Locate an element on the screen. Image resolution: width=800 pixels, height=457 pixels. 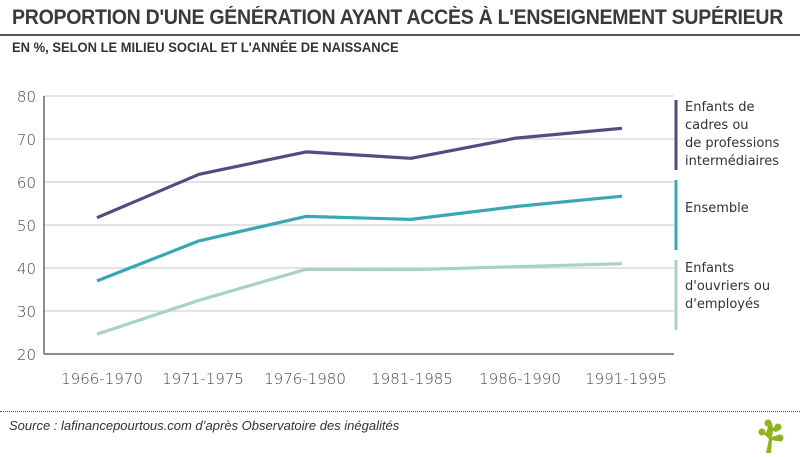
y-tick-label: 50 is located at coordinates (26, 226).